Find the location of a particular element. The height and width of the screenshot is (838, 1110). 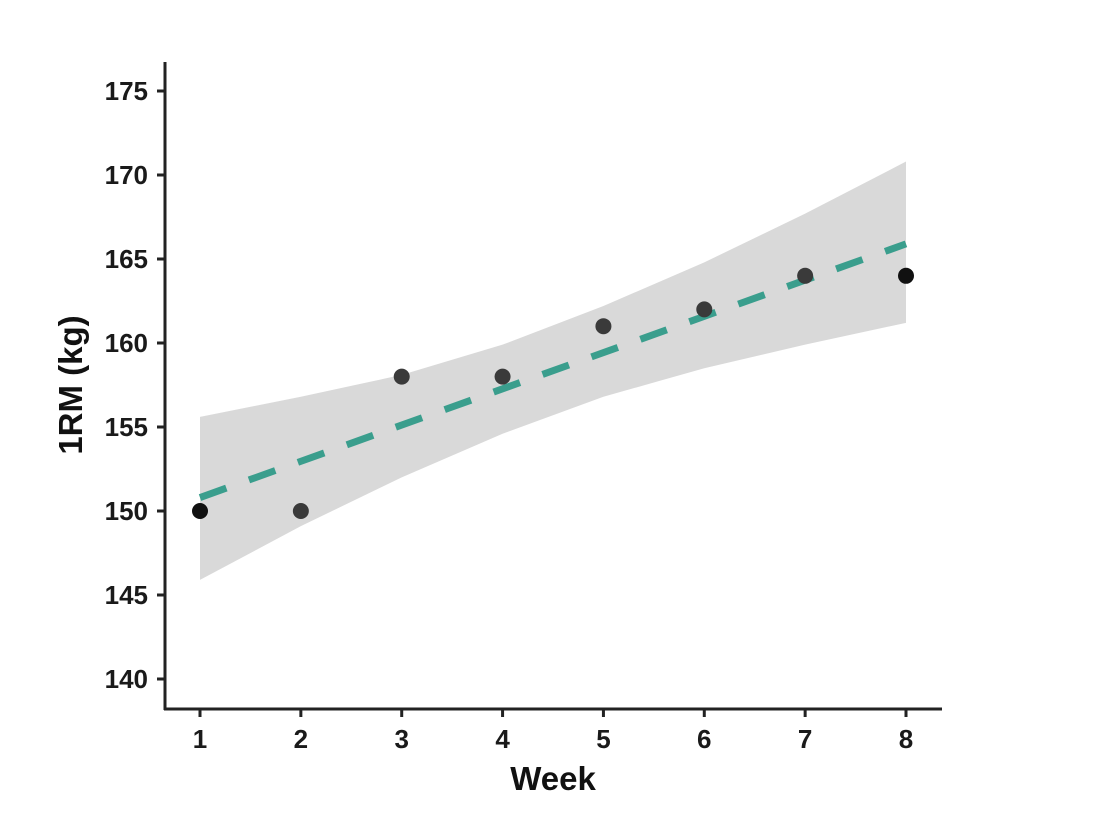

y-tick-label: 155 is located at coordinates (126, 427).